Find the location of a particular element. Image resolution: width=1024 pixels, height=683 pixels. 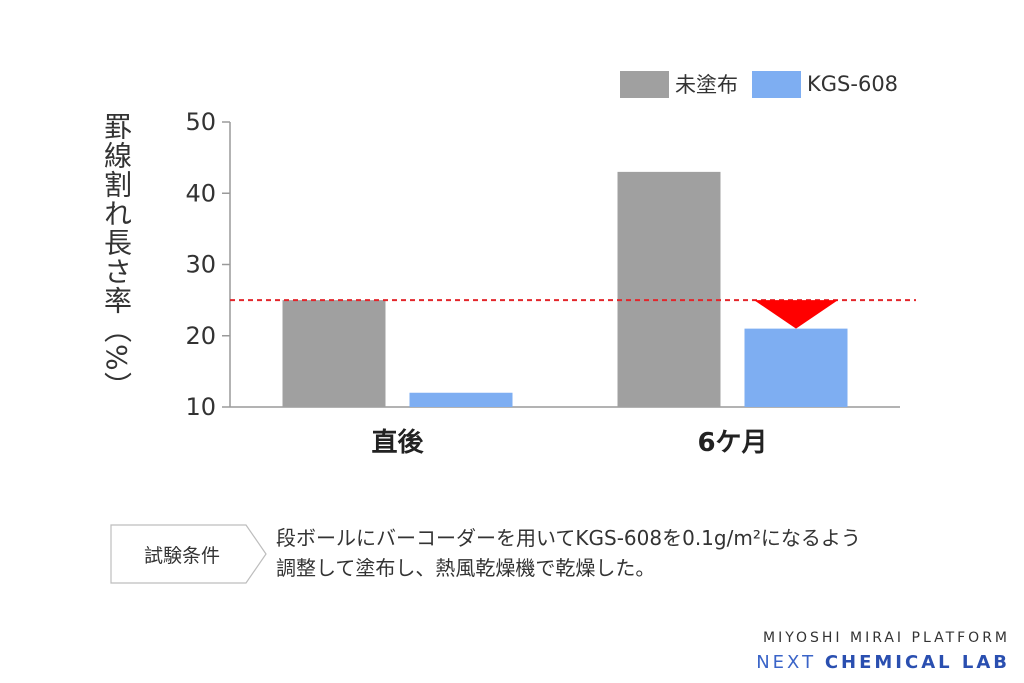

legend-label-untreated: 未塗布 is located at coordinates (706, 85).